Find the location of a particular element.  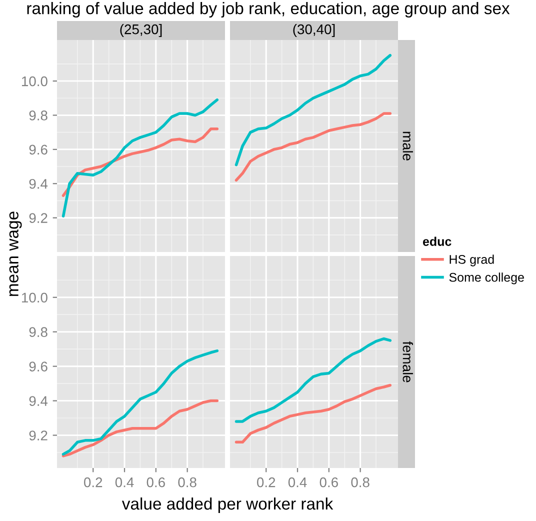

legend-title: educ is located at coordinates (437, 241).